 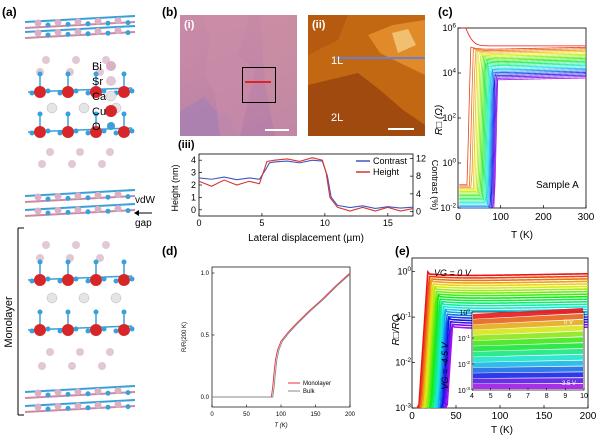 What do you see at coordinates (205, 274) in the screenshot?
I see `y-tick-label: 1.0` at bounding box center [205, 274].